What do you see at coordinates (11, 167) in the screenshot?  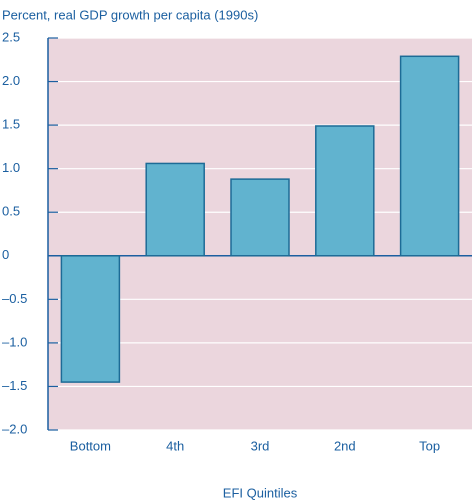 I see `y-tick-label: 1.0` at bounding box center [11, 167].